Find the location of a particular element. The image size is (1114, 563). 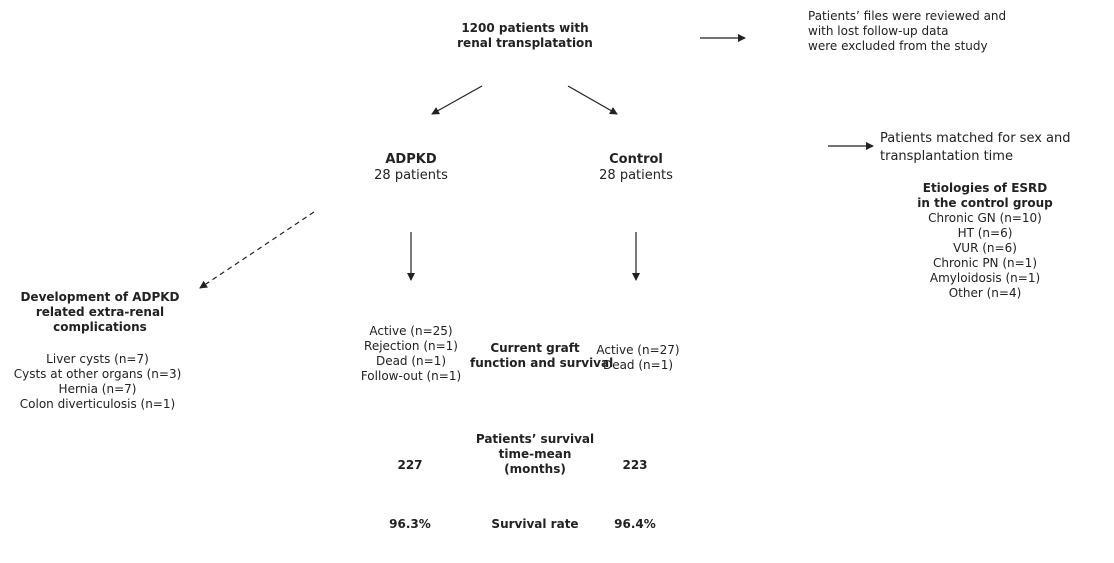

complications-title2: related extra-renal is located at coordinates (100, 312).